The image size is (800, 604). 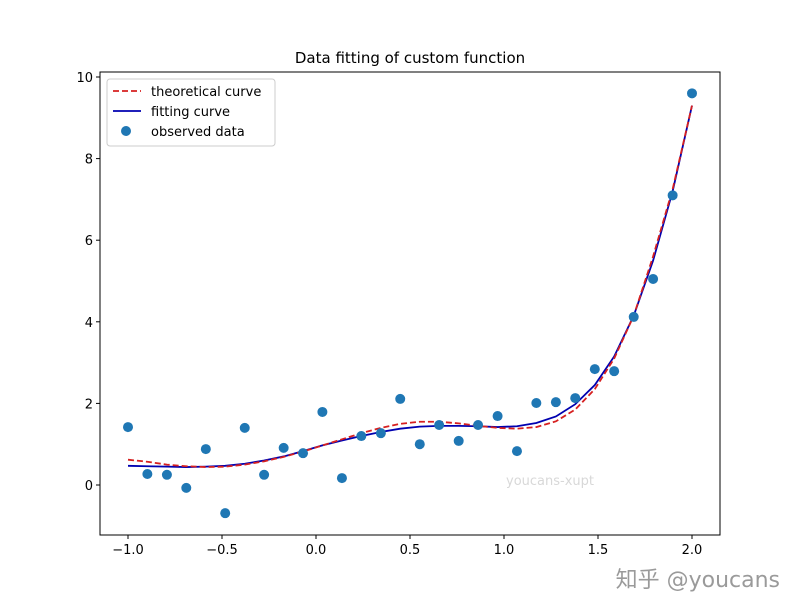 I want to click on x-tick-label: 1.0, so click(x=504, y=550).